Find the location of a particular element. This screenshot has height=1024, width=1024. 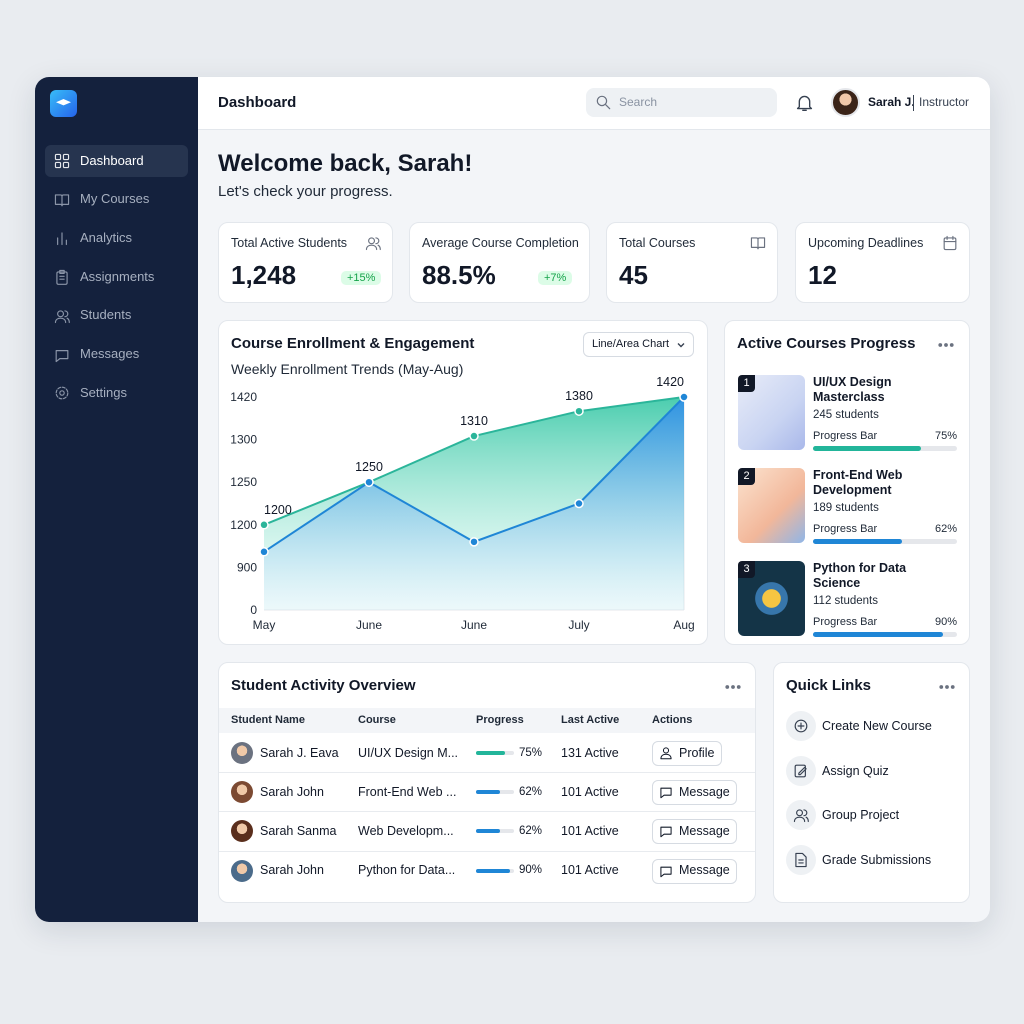

stat-change: +15% is located at coordinates (361, 278).